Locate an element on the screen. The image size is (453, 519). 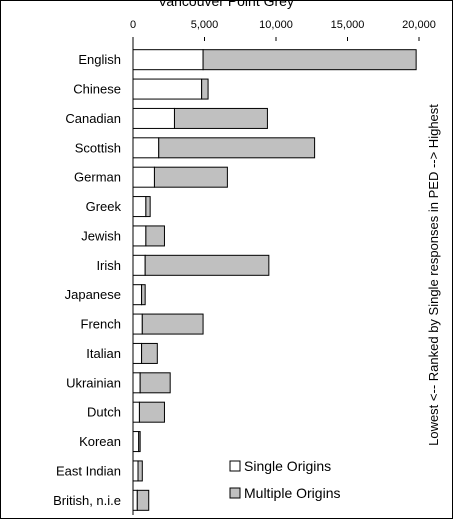
legend: Single Origins Multiple Origins is located at coordinates (284, 479).